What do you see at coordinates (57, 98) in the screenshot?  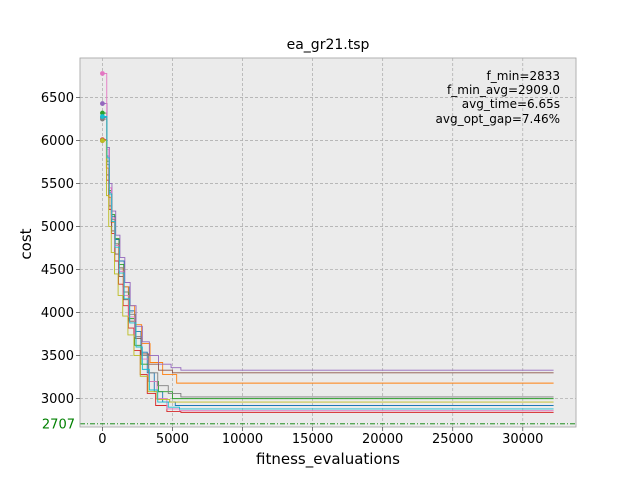 I see `y-tick-label: 6500` at bounding box center [57, 98].